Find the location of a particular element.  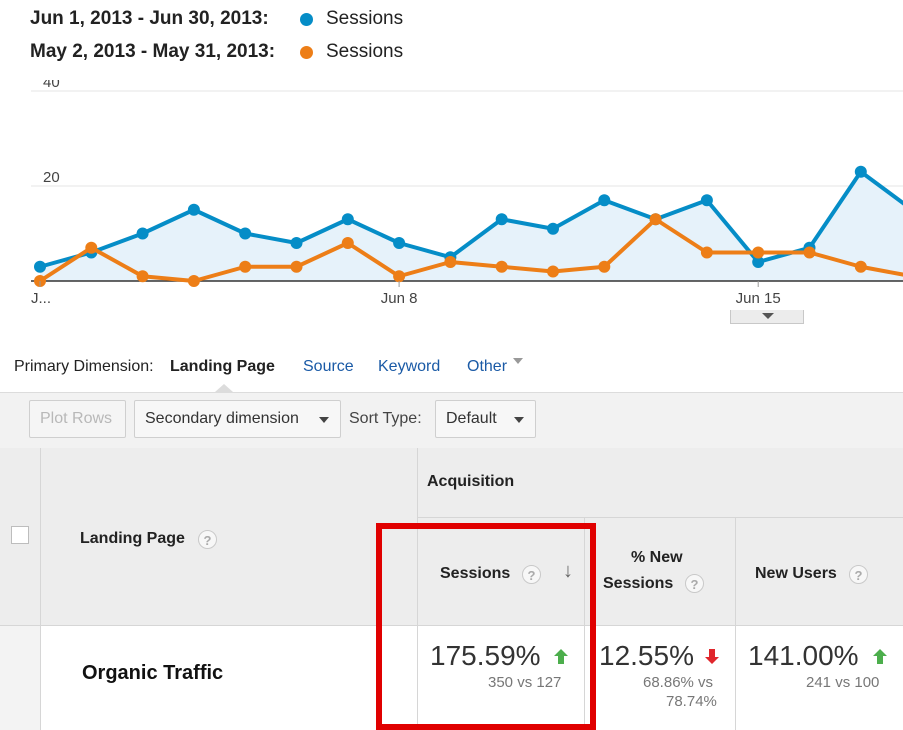

tab-source: Source is located at coordinates (328, 366).